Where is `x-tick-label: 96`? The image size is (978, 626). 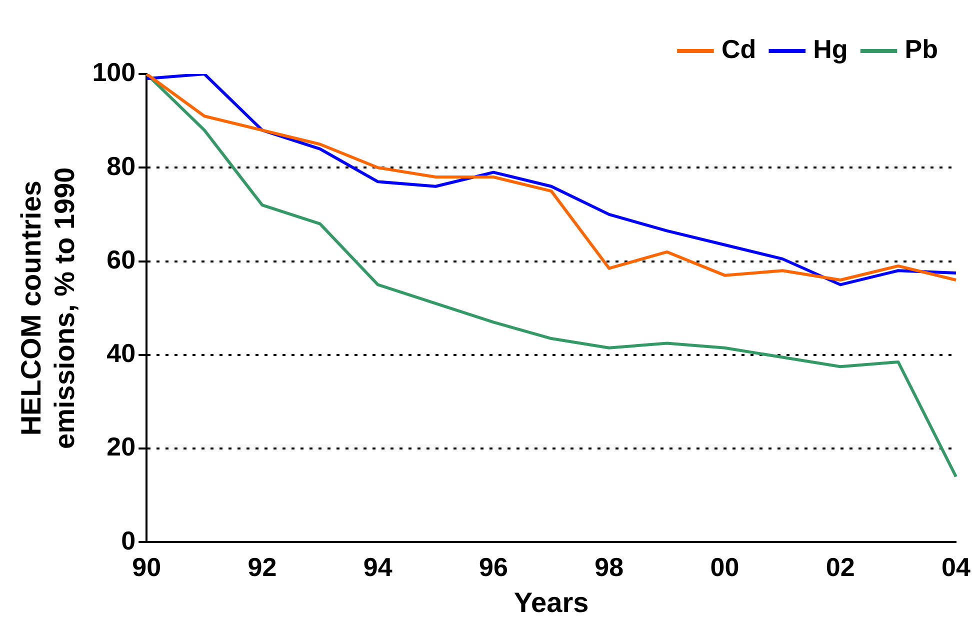 x-tick-label: 96 is located at coordinates (493, 567).